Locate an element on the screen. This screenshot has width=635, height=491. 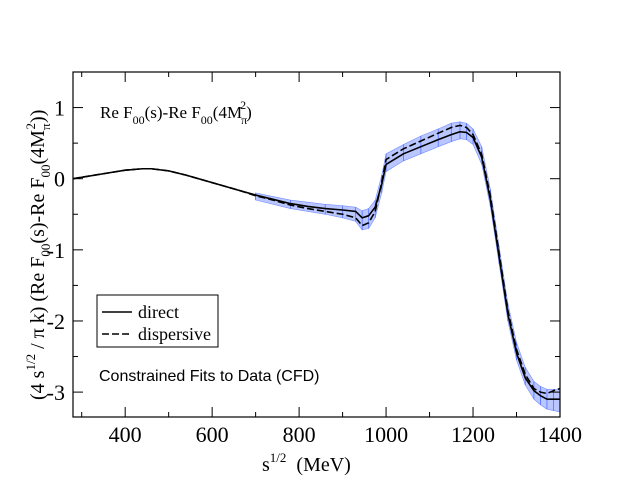
legend-label-dispersive: dispersive is located at coordinates (174, 334).